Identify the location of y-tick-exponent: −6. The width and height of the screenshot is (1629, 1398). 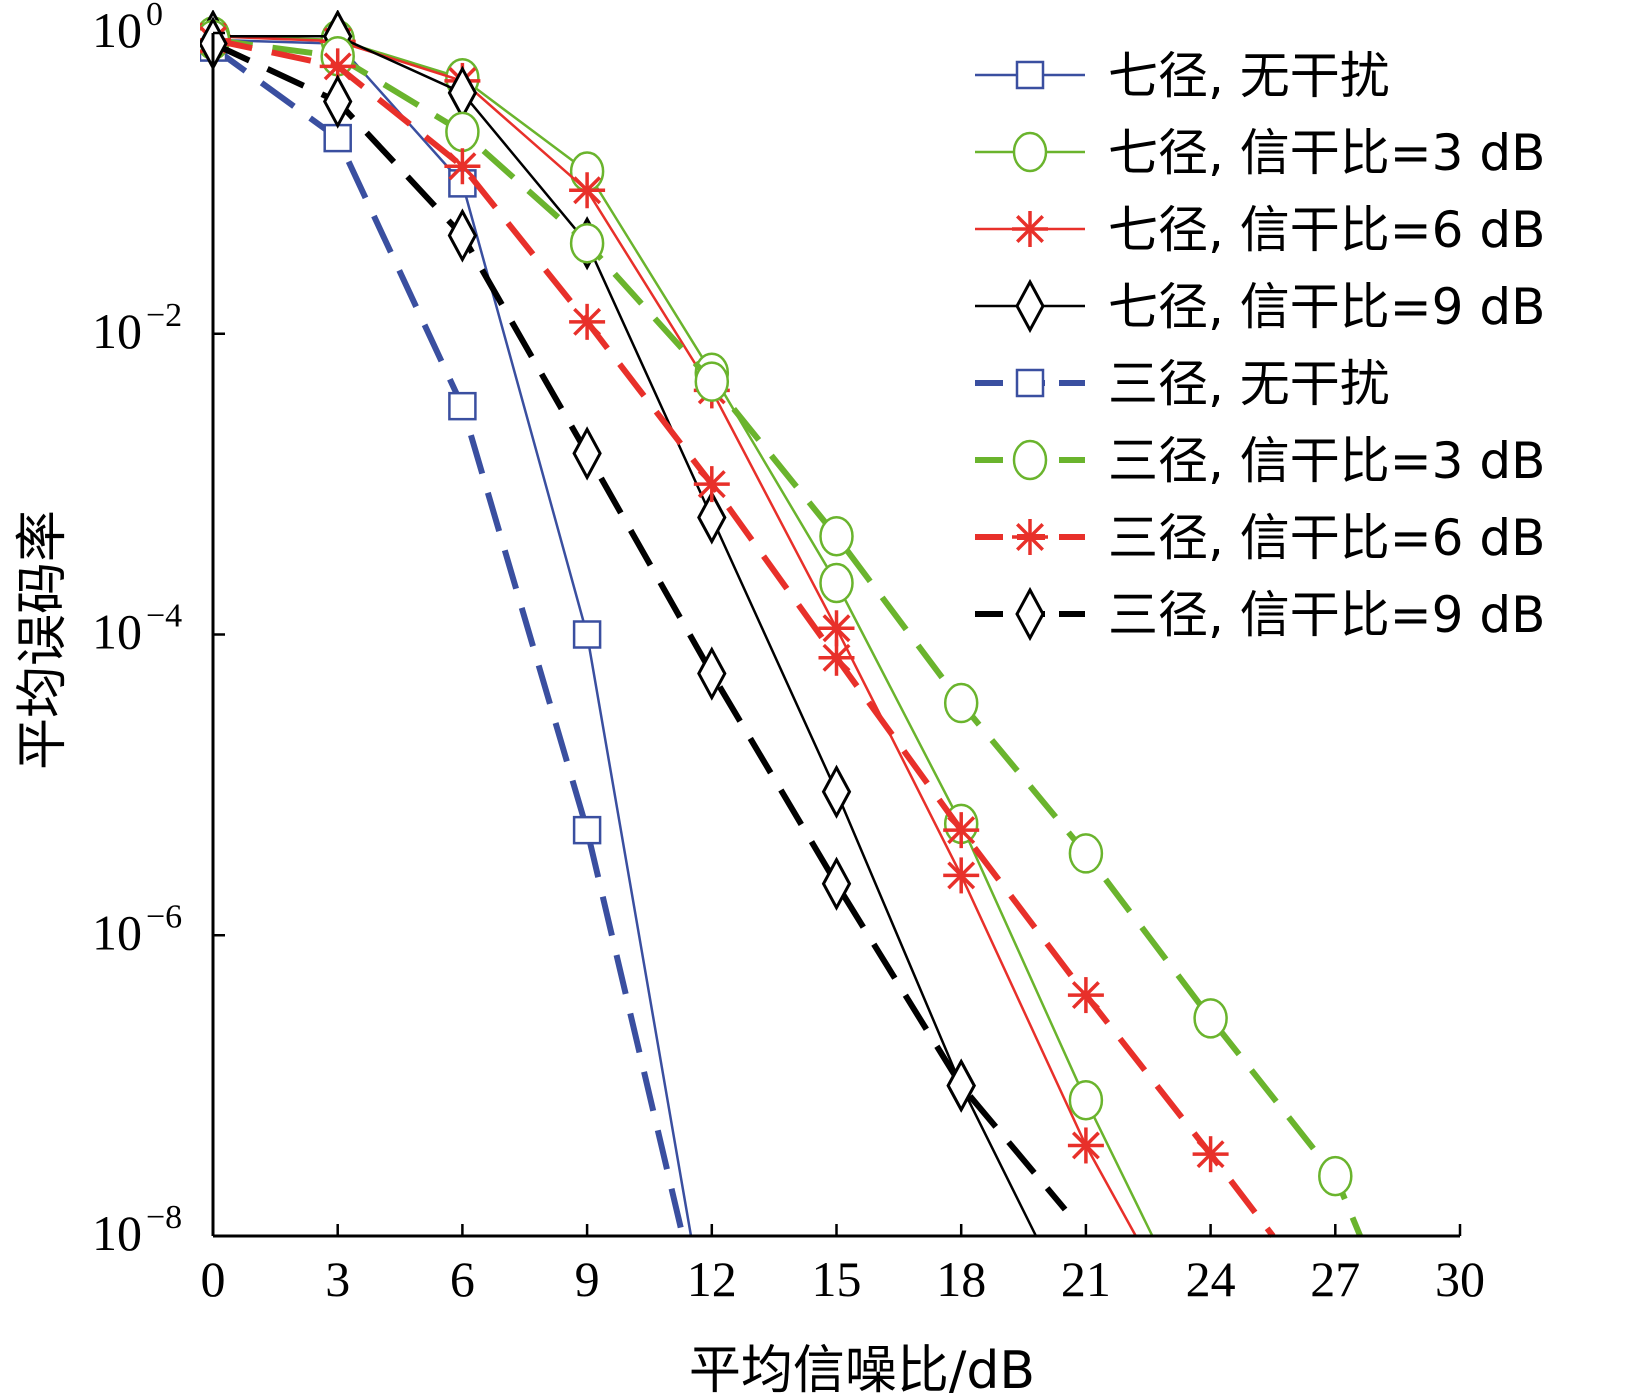
(164, 916).